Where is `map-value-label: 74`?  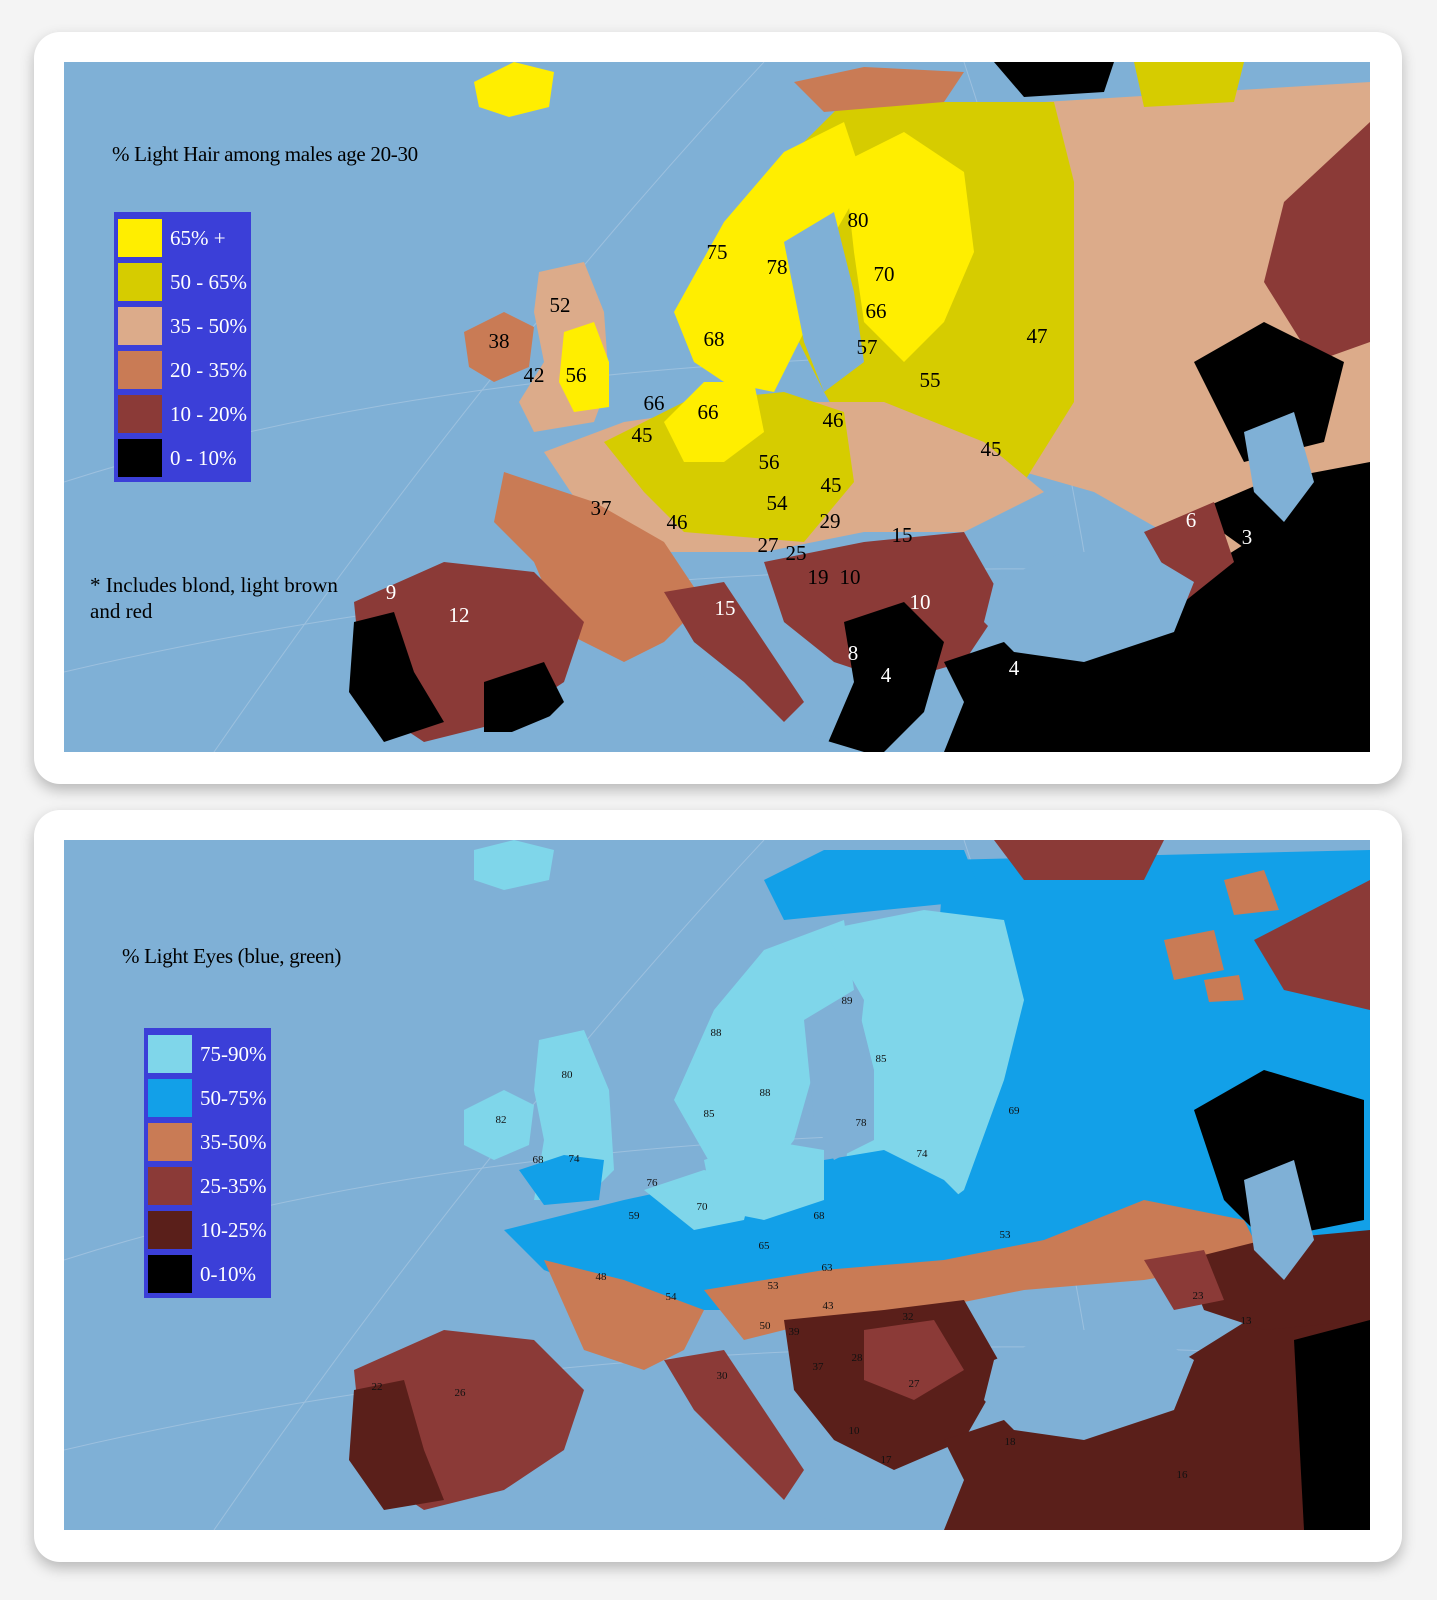 map-value-label: 74 is located at coordinates (923, 1154).